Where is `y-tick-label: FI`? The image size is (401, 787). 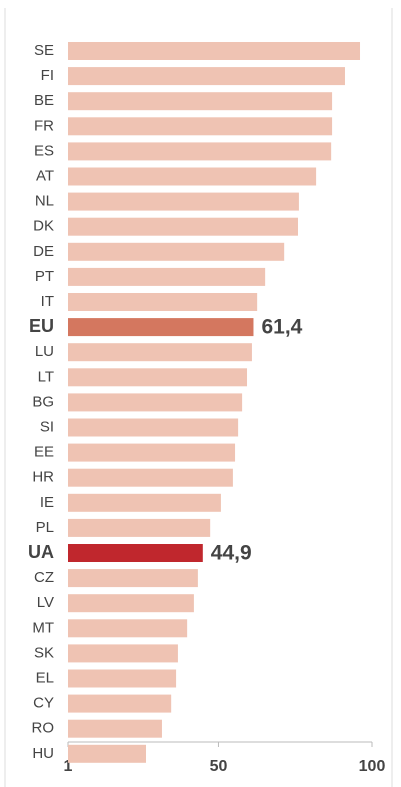 y-tick-label: FI is located at coordinates (47, 75).